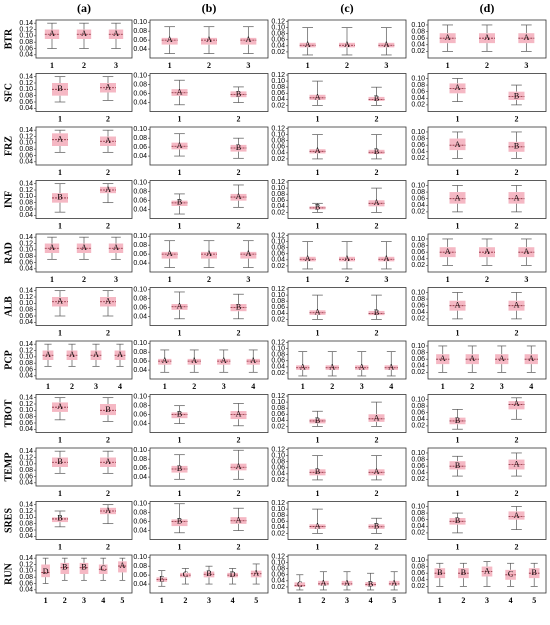  I want to click on group-letter: C, so click(103, 568).